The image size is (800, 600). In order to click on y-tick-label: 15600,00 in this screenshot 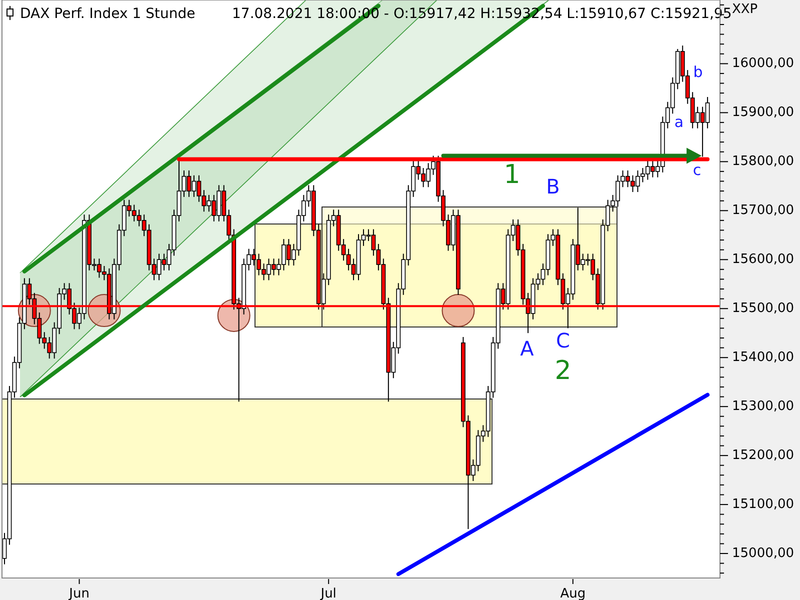, I will do `click(763, 260)`.